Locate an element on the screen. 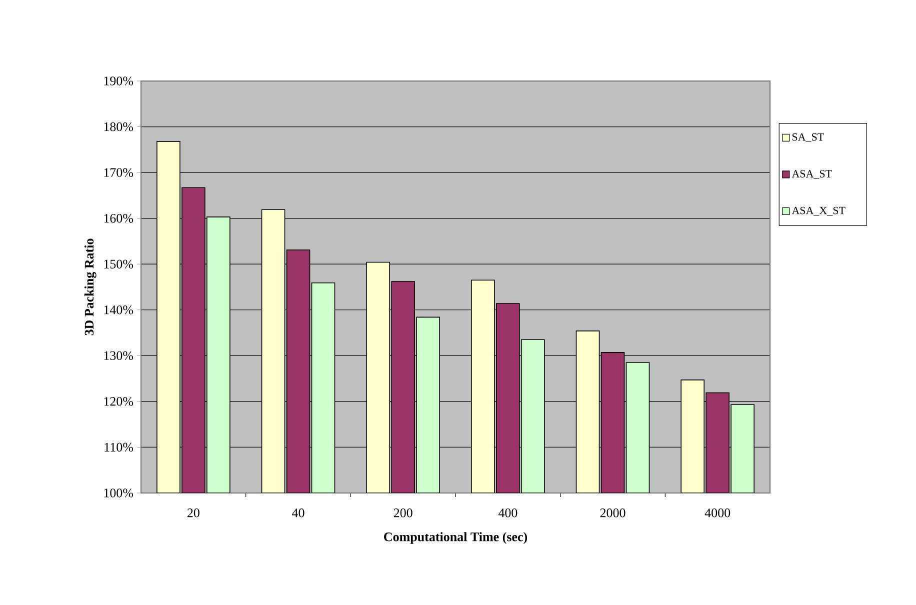 This screenshot has width=916, height=605. y-tick-label: 170% is located at coordinates (119, 172).